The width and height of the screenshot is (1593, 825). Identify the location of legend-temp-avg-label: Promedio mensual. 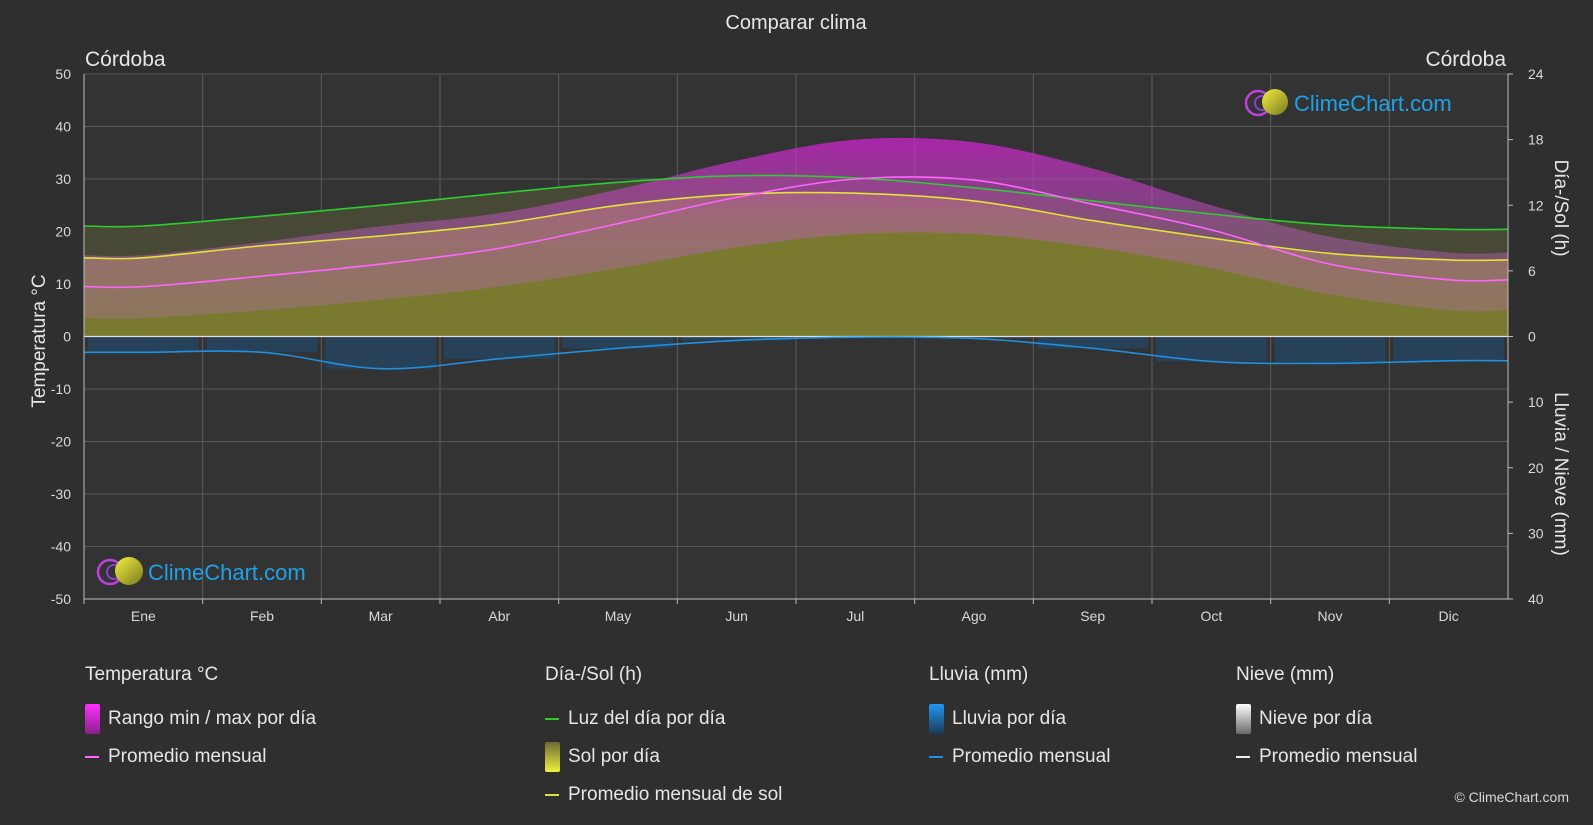
(187, 756).